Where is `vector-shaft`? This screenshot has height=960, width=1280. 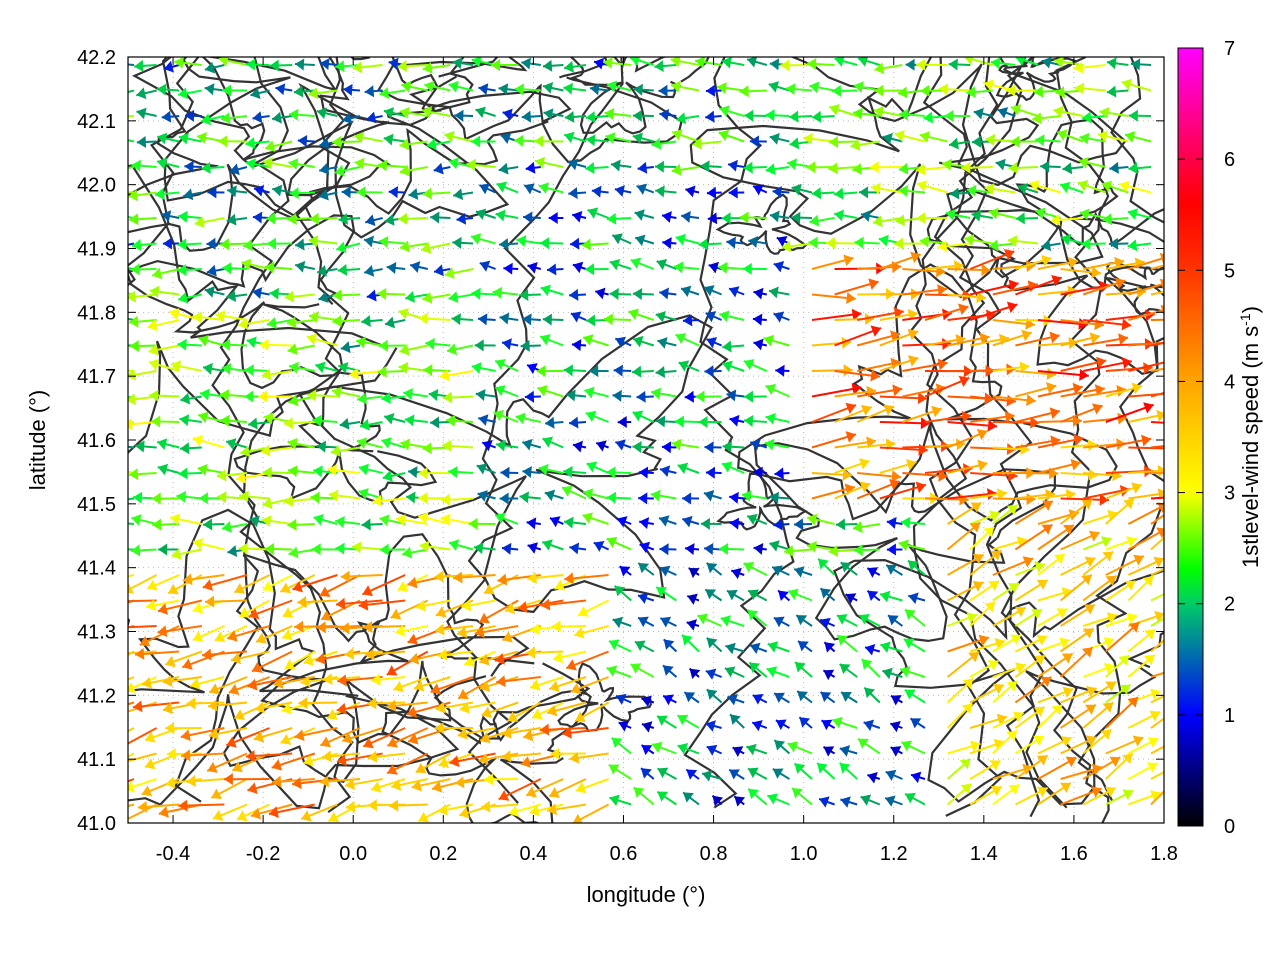 vector-shaft is located at coordinates (131, 472).